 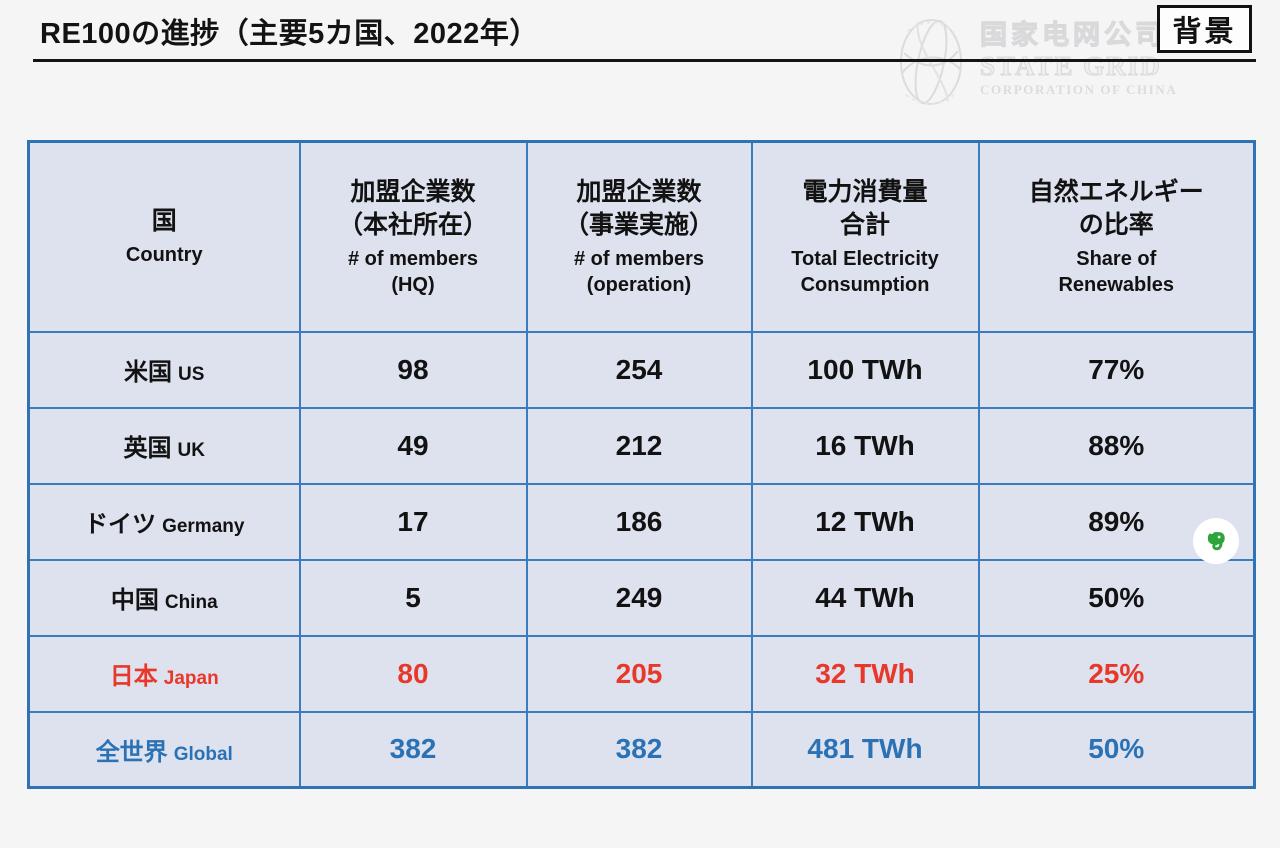 What do you see at coordinates (1204, 29) in the screenshot?
I see `corner-badge: 背景` at bounding box center [1204, 29].